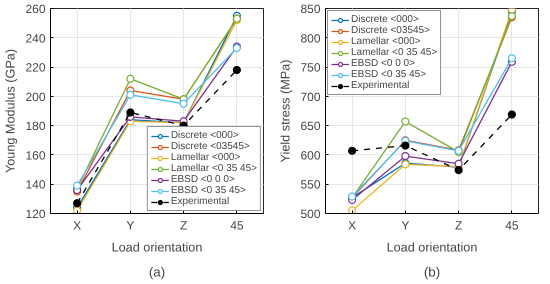  What do you see at coordinates (35, 38) in the screenshot?
I see `y-tick-label: 240` at bounding box center [35, 38].